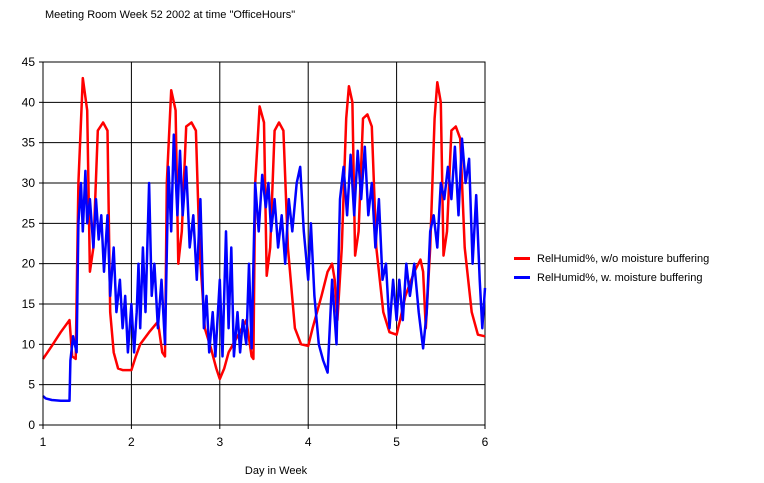 The image size is (764, 483). What do you see at coordinates (29, 264) in the screenshot?
I see `y-tick-label: 20` at bounding box center [29, 264].